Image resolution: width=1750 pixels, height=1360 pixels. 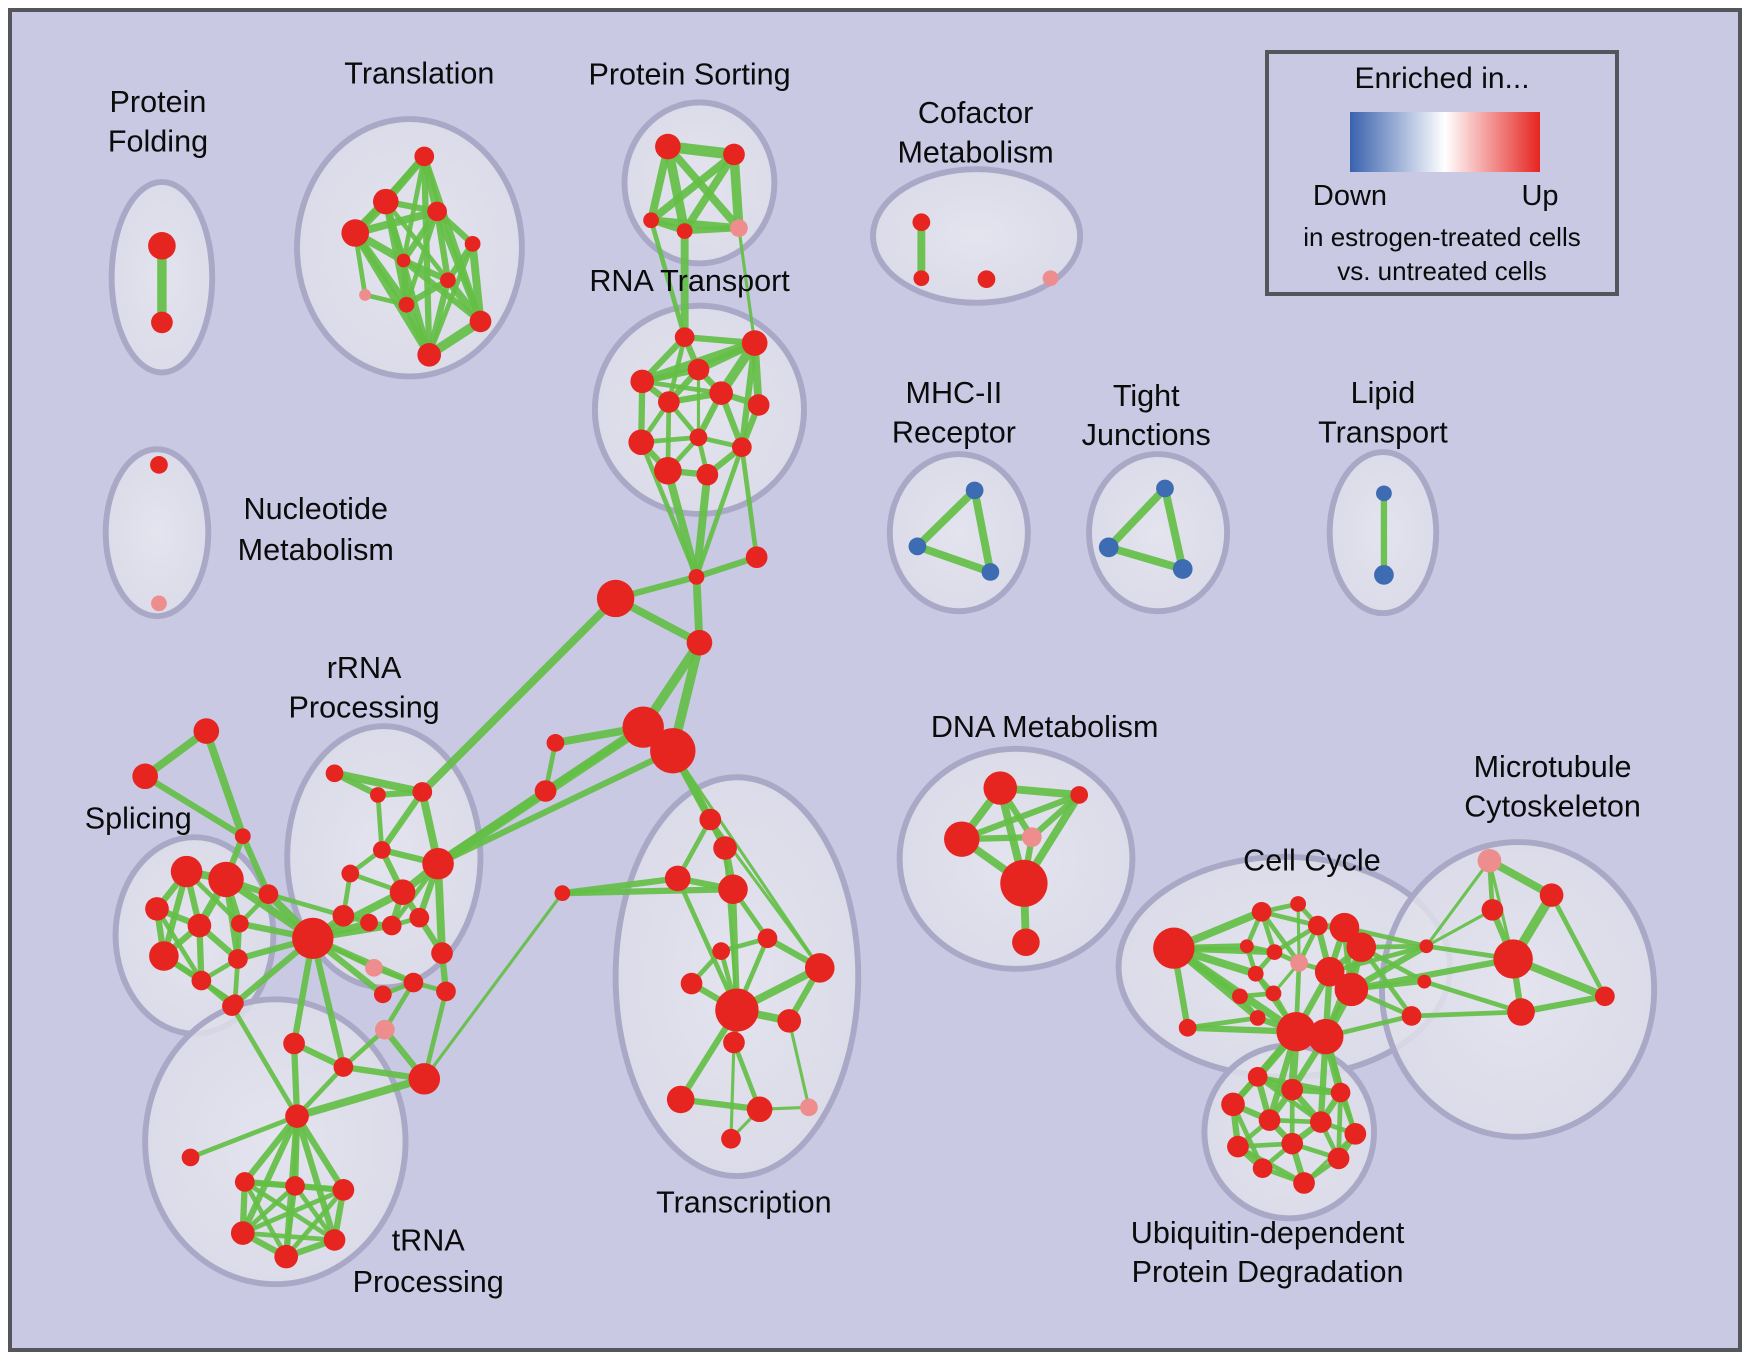 What do you see at coordinates (733, 889) in the screenshot?
I see `node-tx3` at bounding box center [733, 889].